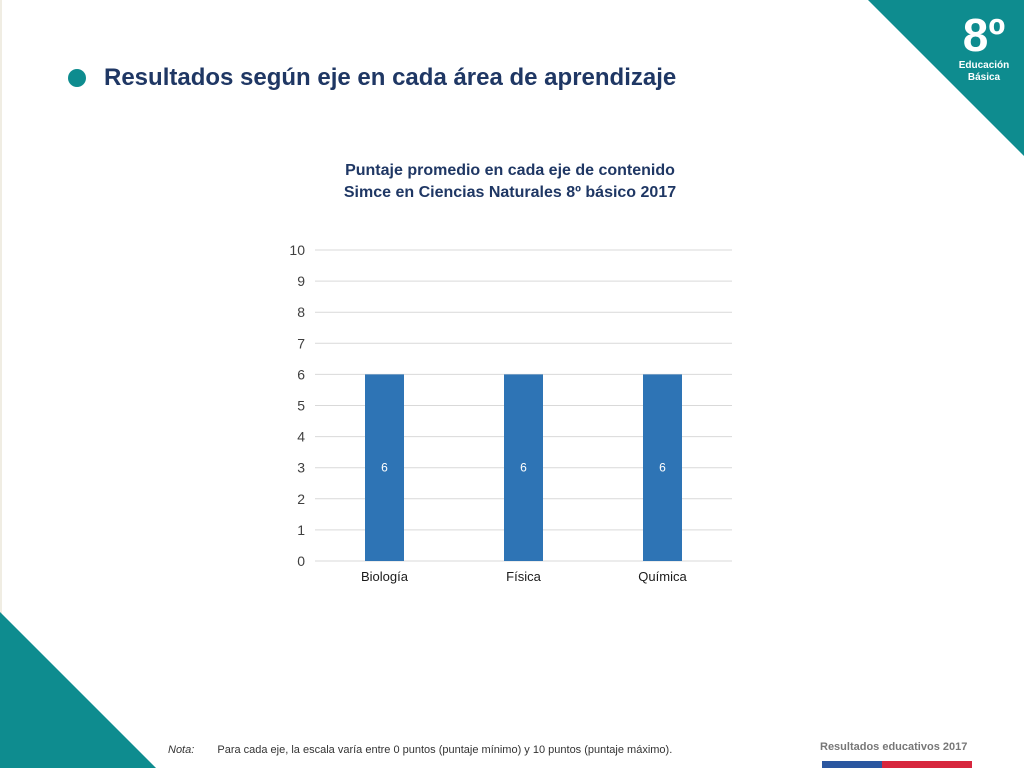 The height and width of the screenshot is (768, 1024). Describe the element at coordinates (301, 468) in the screenshot. I see `y-tick-label-3: 3` at that location.